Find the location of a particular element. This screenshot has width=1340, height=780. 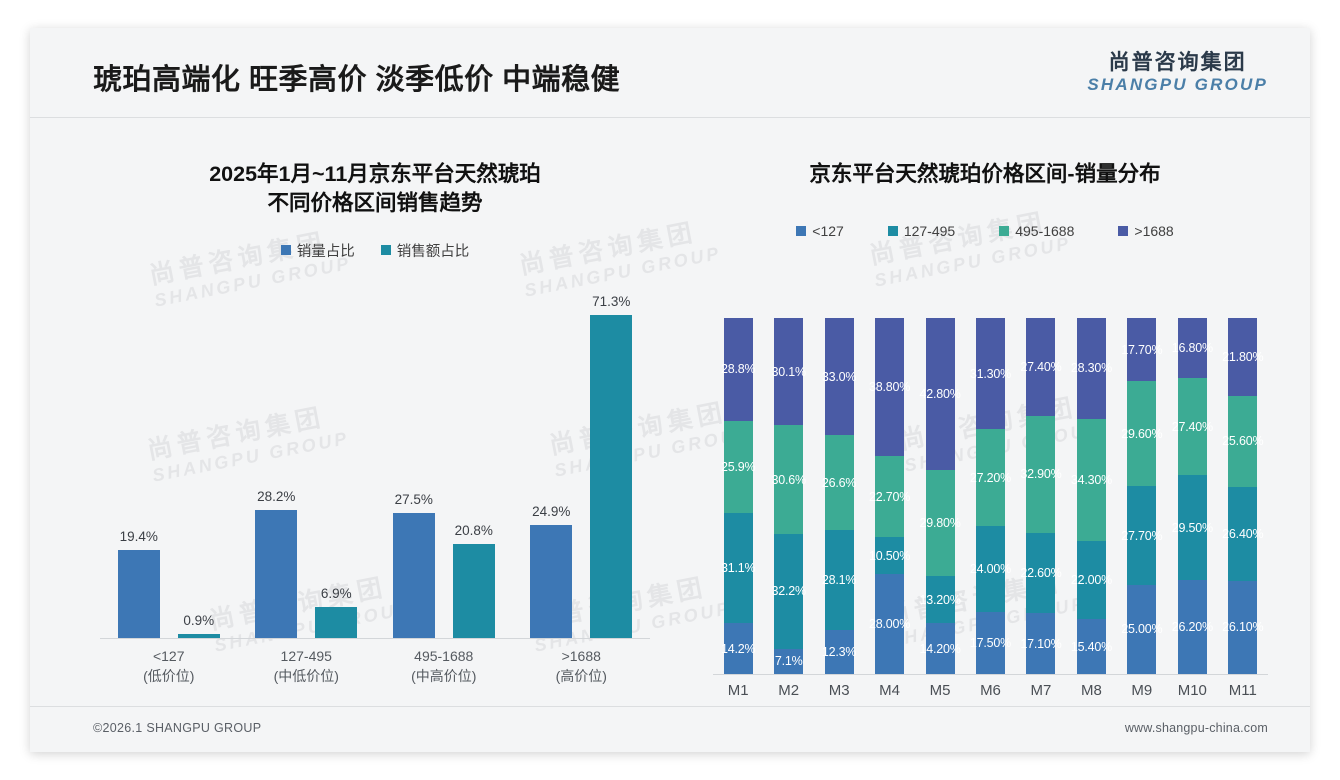

stacked-bar-segment: 27.70% is located at coordinates (1142, 535).